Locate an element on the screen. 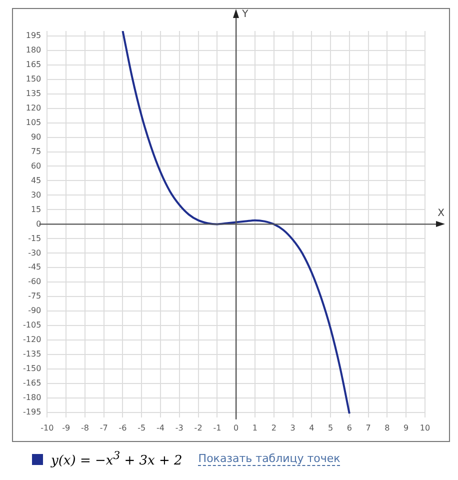  x-tick-label: -1 is located at coordinates (217, 427).